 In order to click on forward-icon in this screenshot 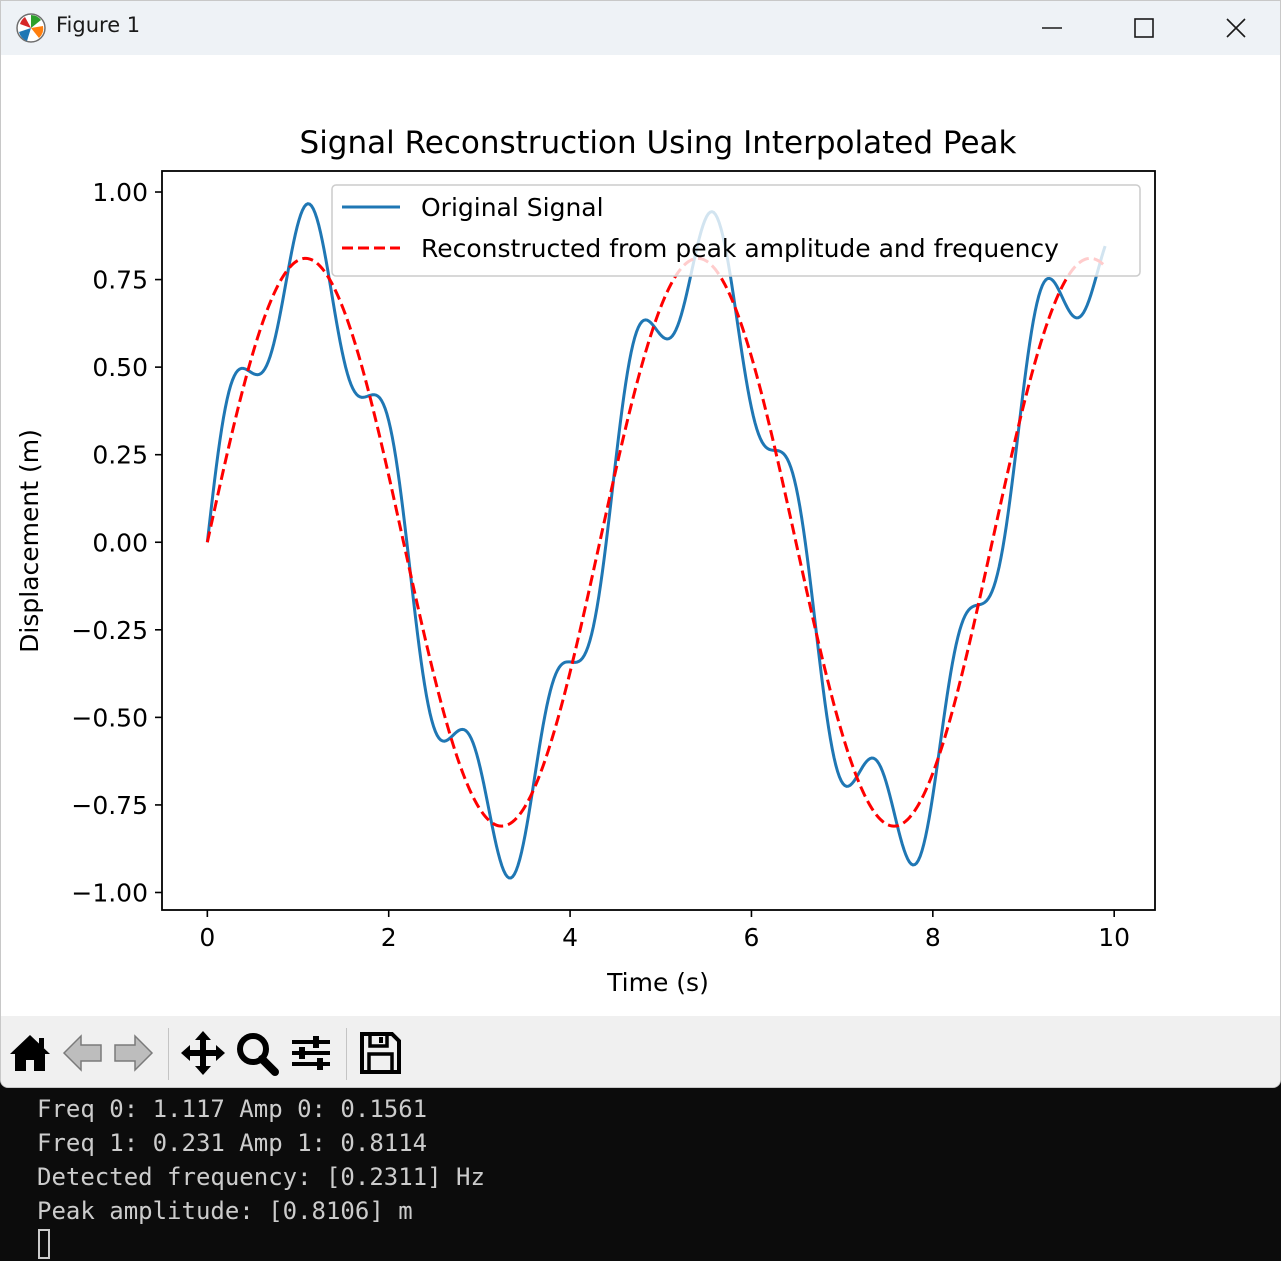, I will do `click(134, 1053)`.